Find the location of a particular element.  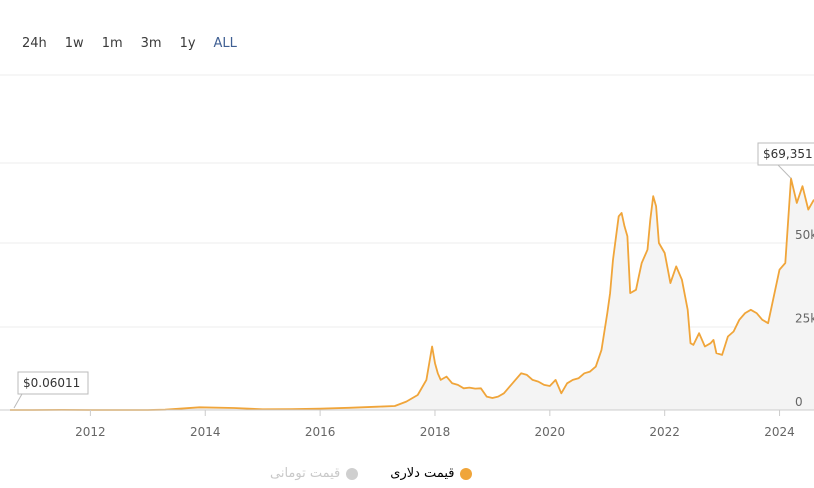

legend-item-usd: قیمت دلاری is located at coordinates (431, 473).